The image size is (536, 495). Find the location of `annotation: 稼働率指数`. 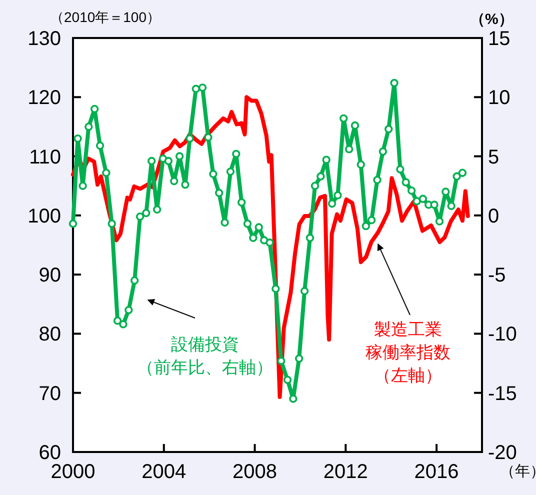

annotation: 稼働率指数 is located at coordinates (408, 352).